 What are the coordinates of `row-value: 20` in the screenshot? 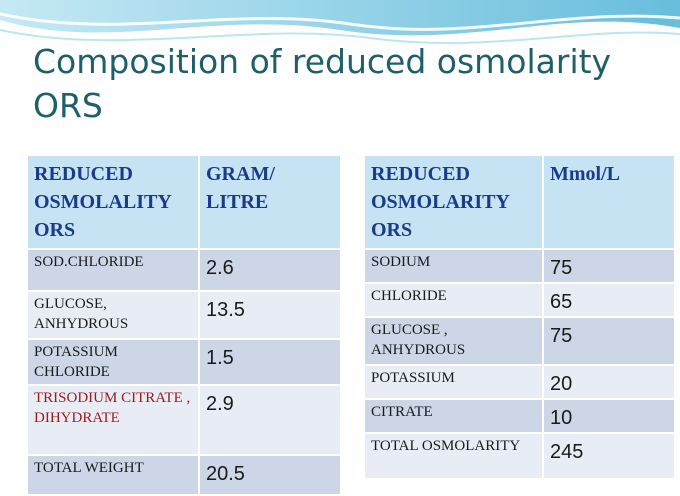 It's located at (609, 382).